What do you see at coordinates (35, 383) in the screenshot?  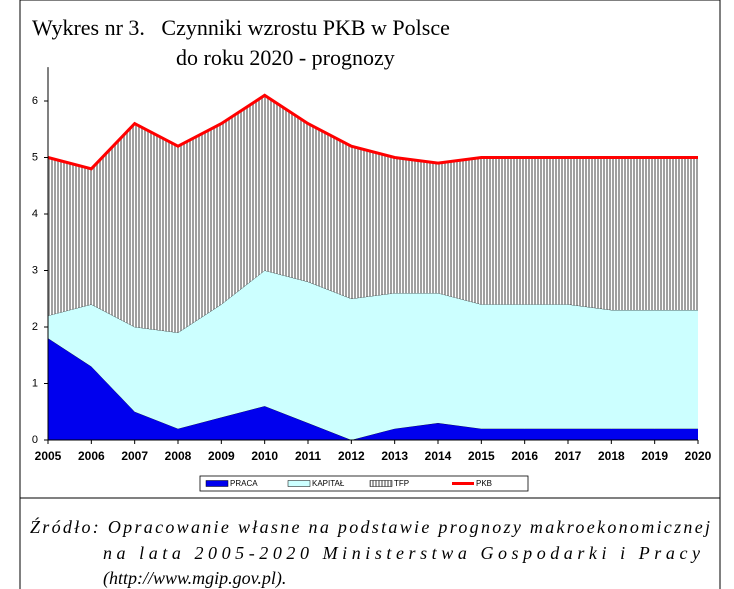 I see `y-tick-label: 1` at bounding box center [35, 383].